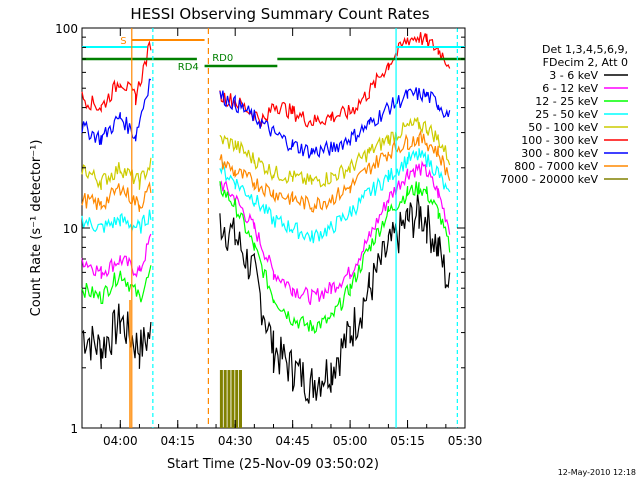 The image size is (640, 480). What do you see at coordinates (120, 441) in the screenshot?
I see `x-tick-label: 04:00` at bounding box center [120, 441].